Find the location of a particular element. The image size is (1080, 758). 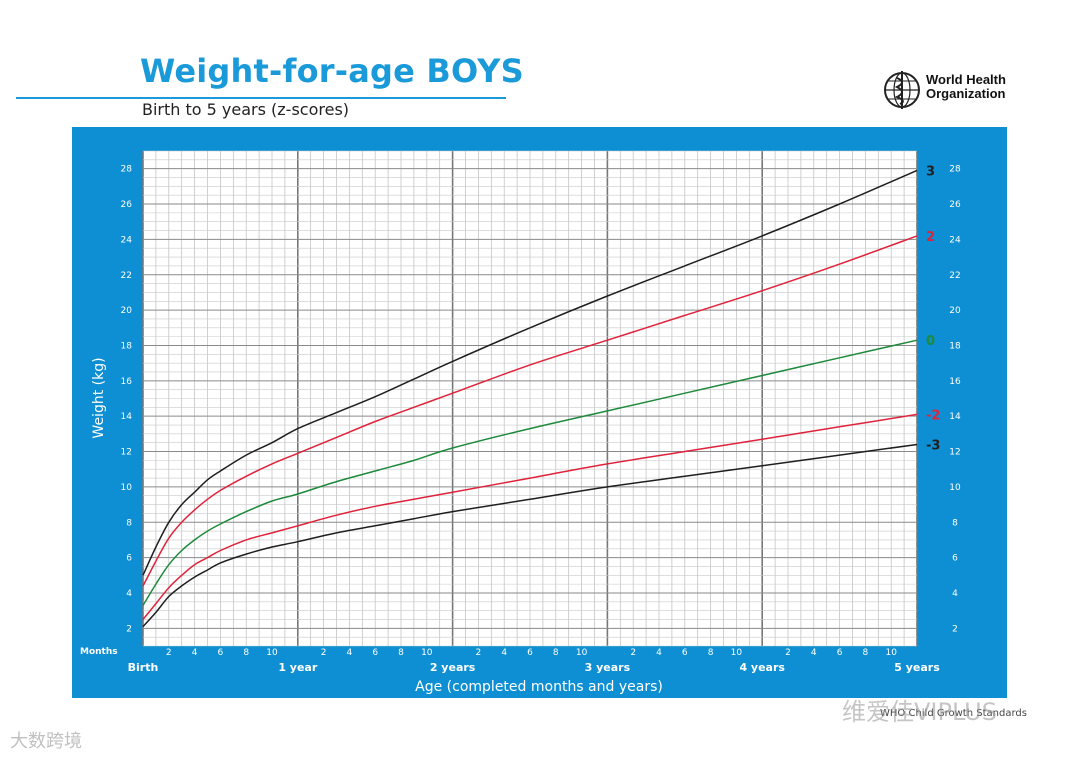

y-tick-label-right: 6 is located at coordinates (955, 559).